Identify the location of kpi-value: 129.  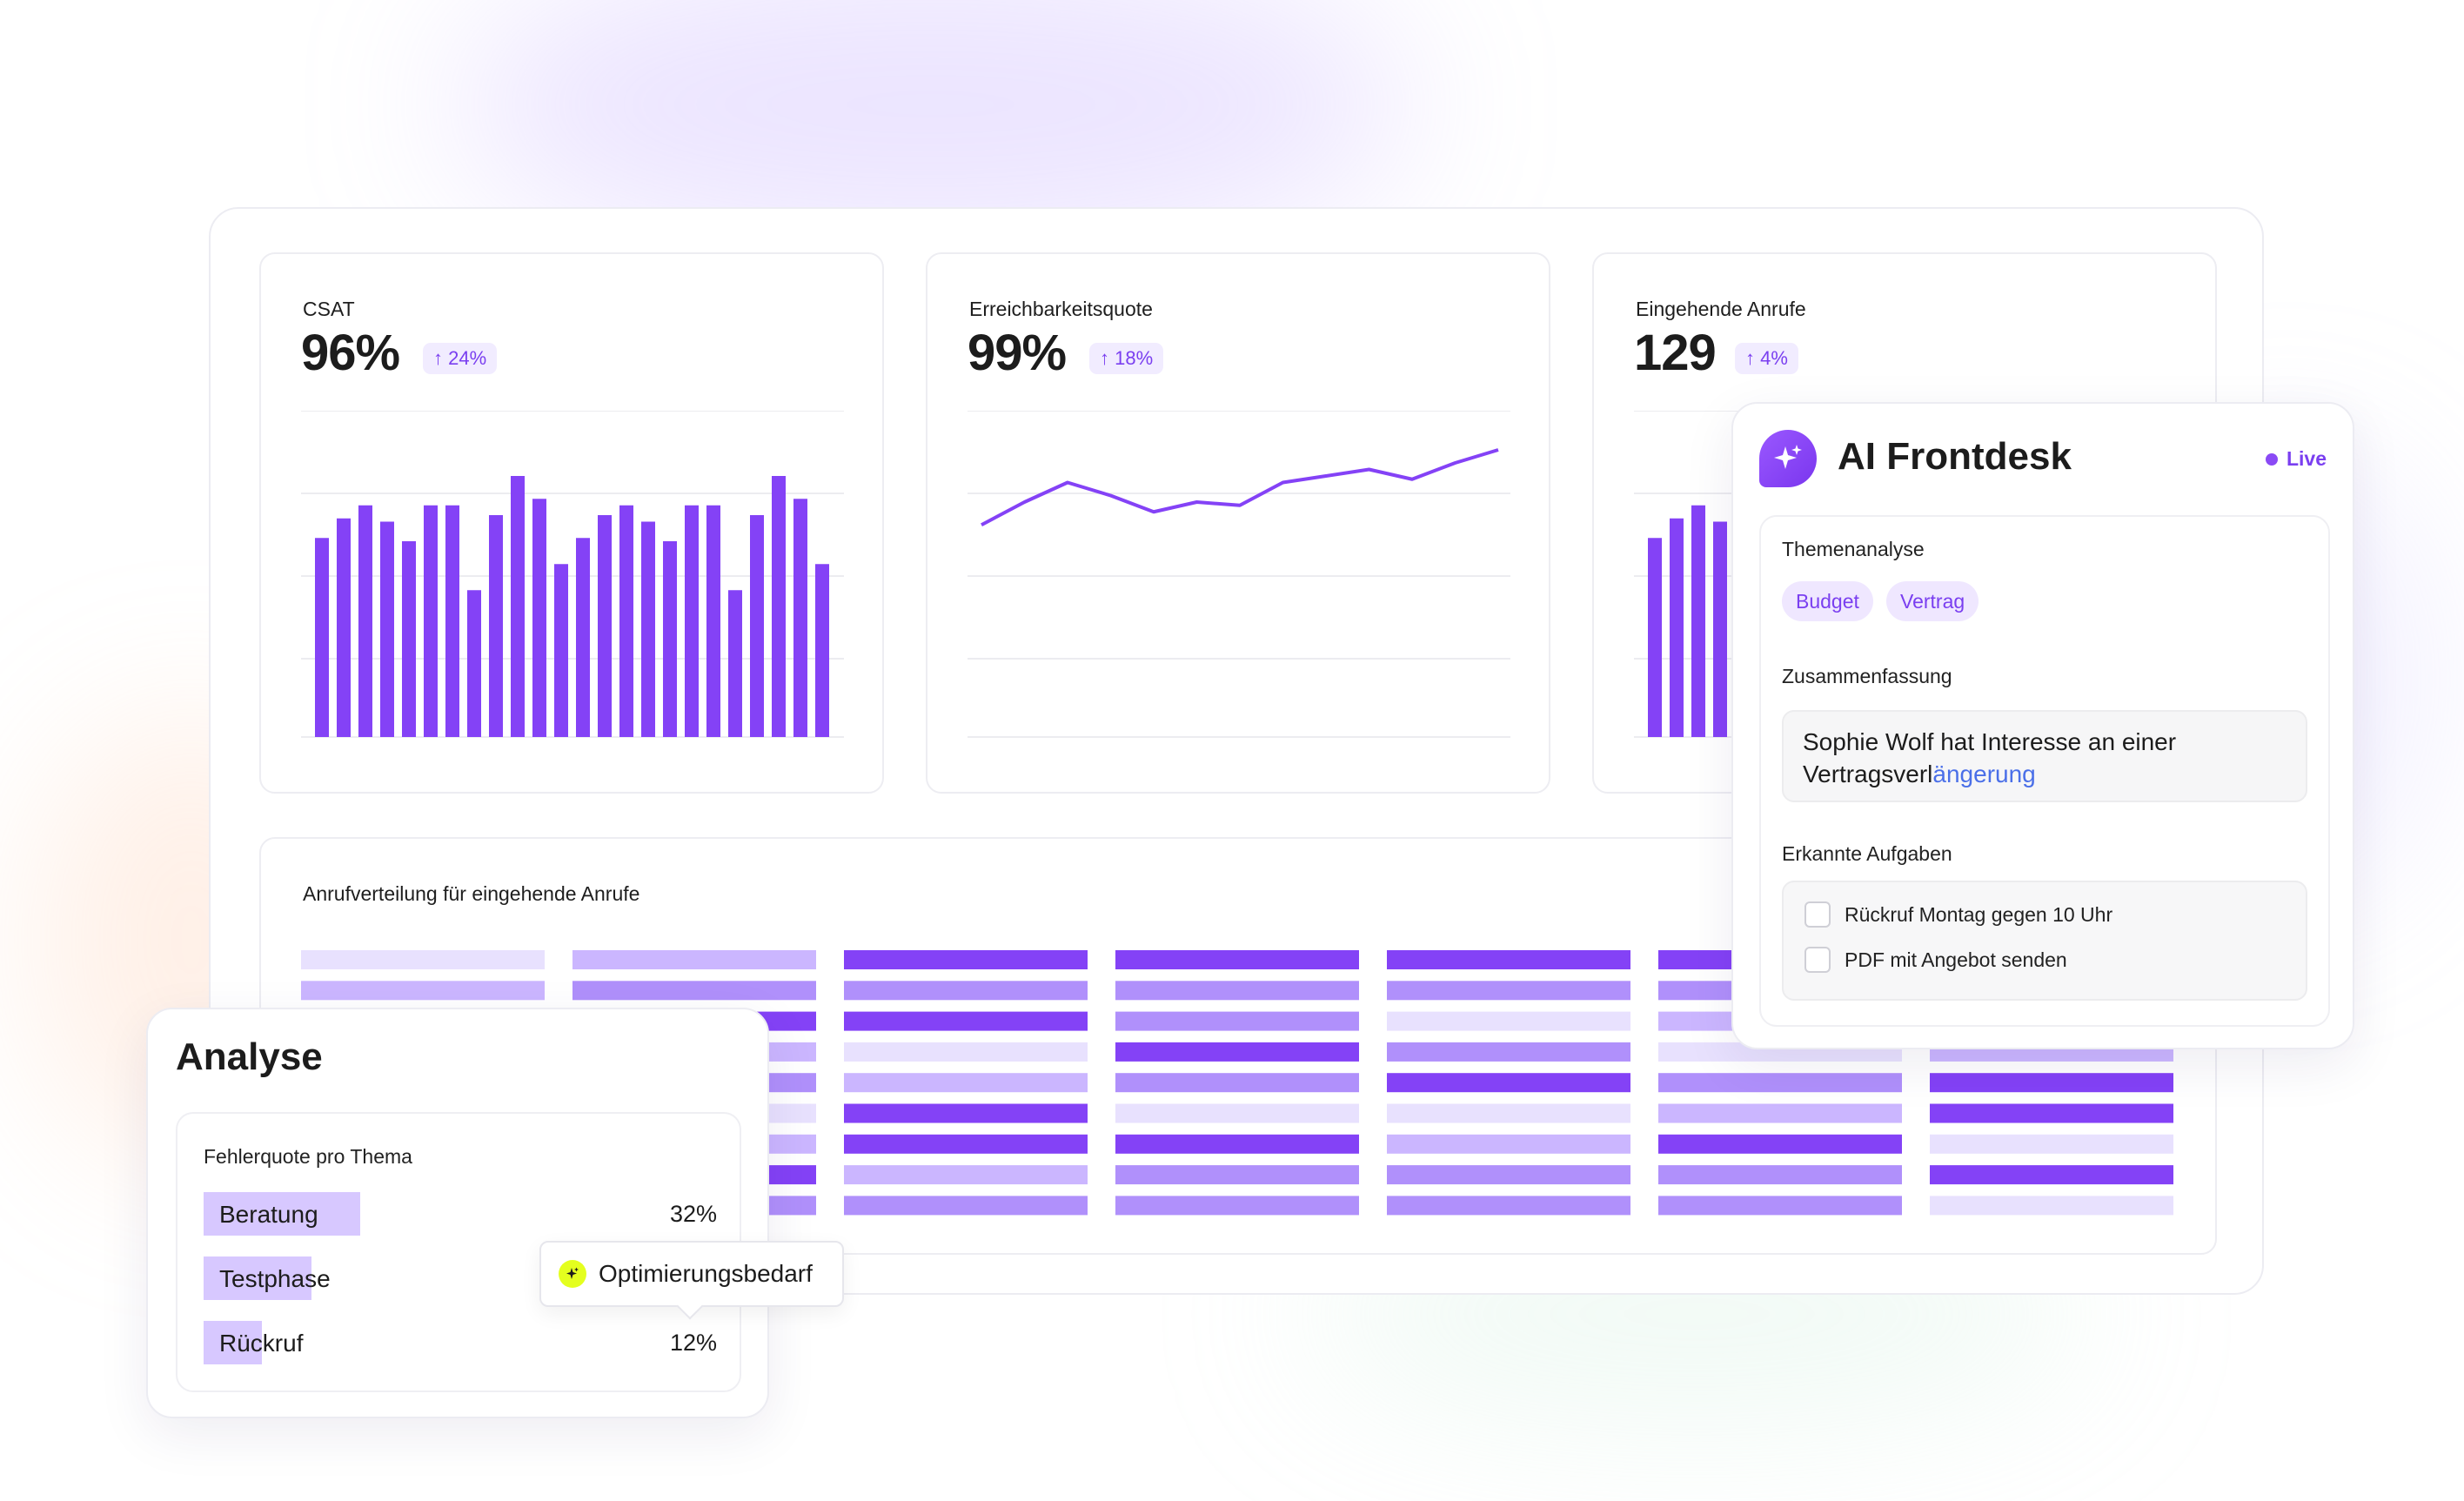
(1675, 353).